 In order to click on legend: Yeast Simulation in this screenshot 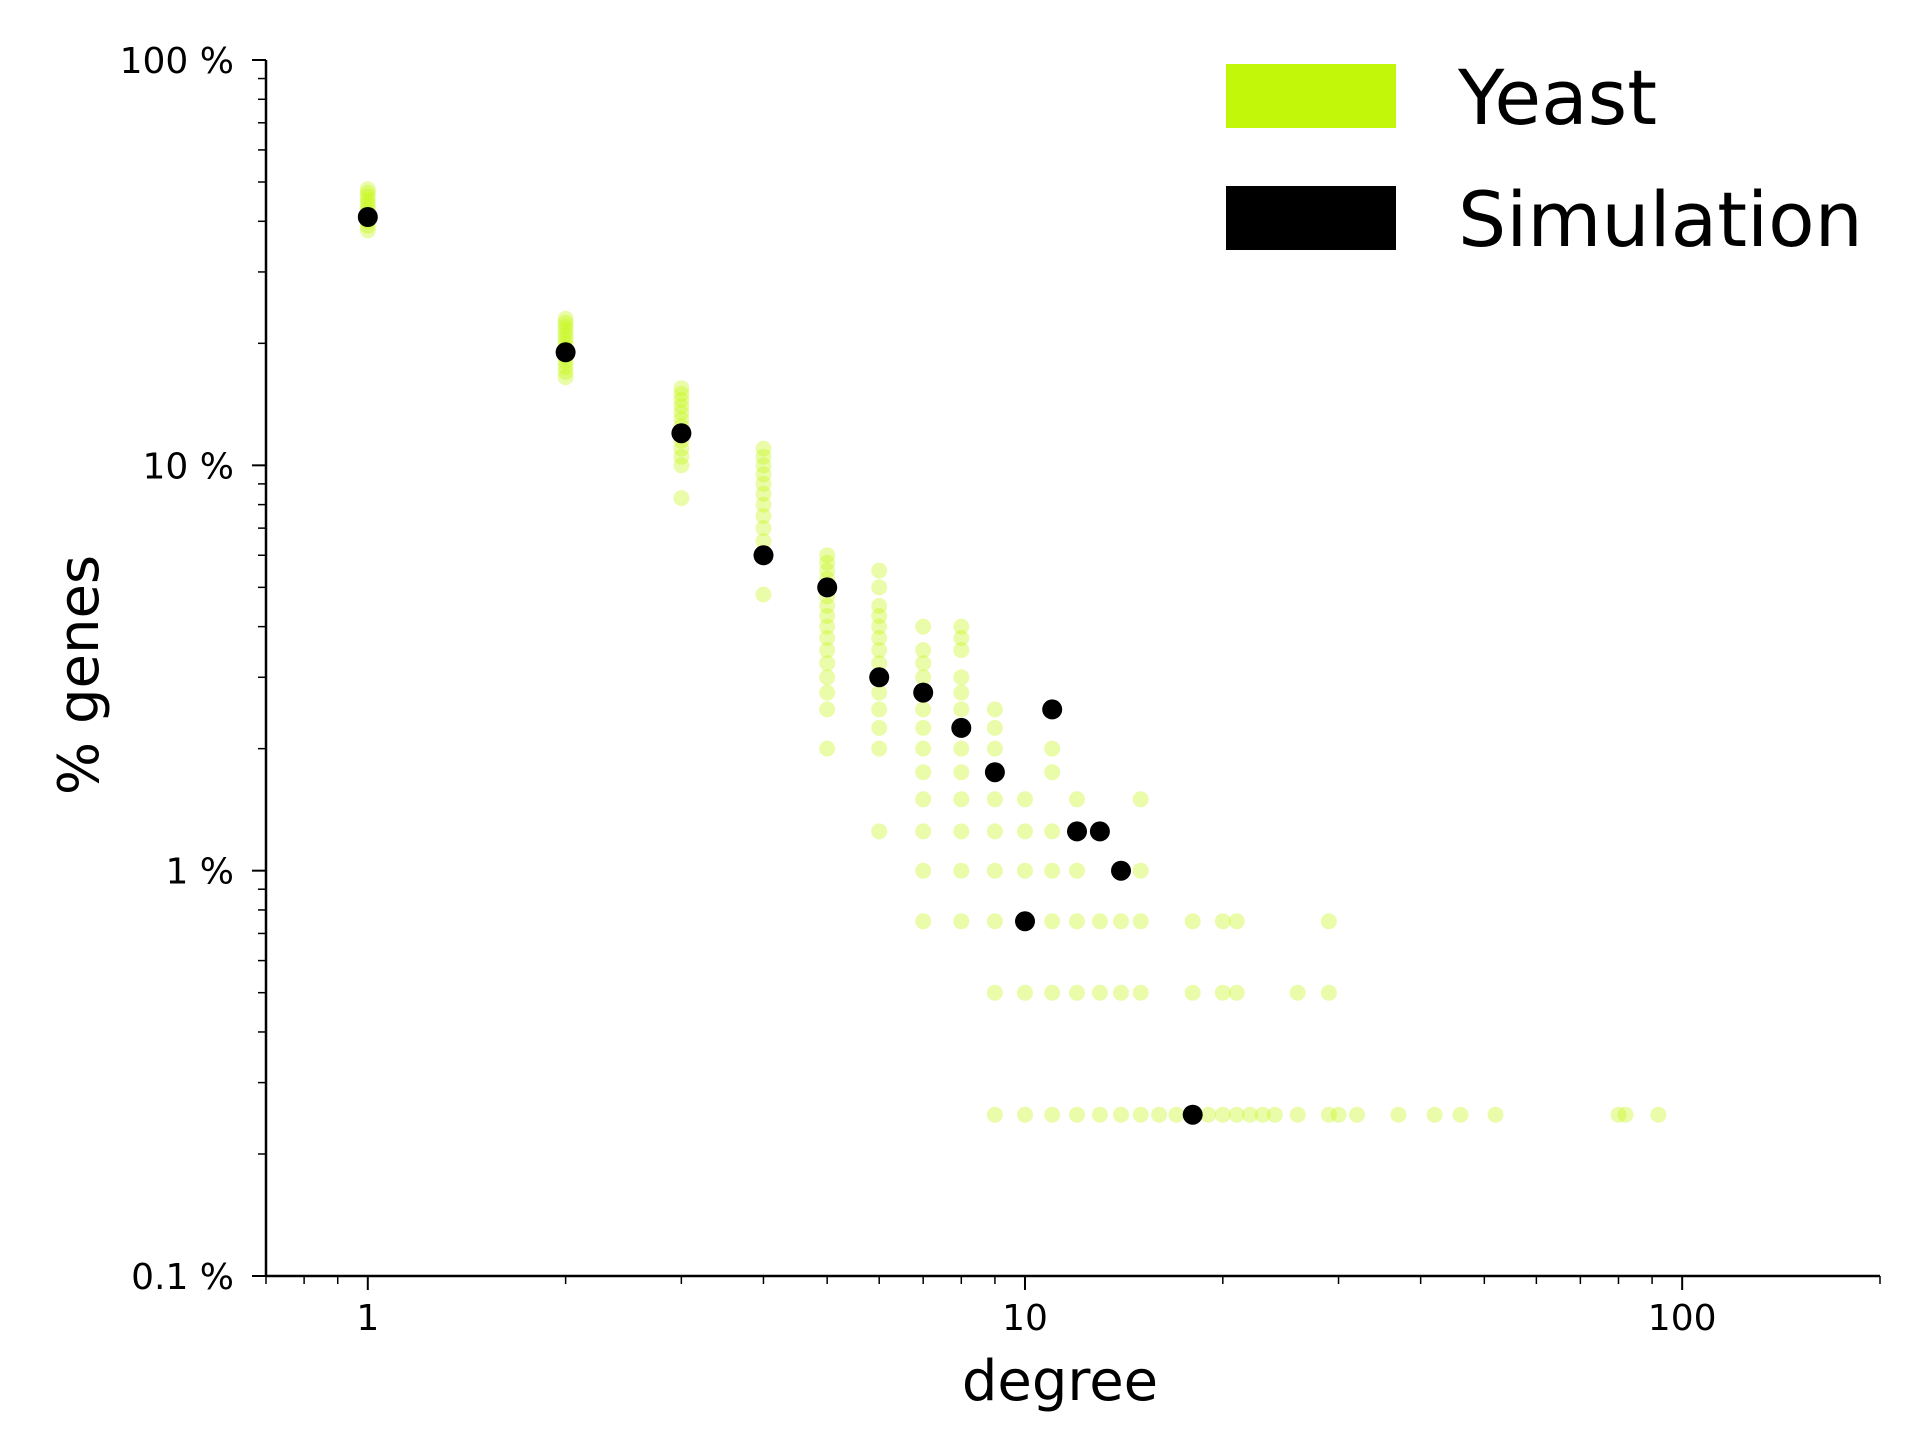, I will do `click(1544, 158)`.